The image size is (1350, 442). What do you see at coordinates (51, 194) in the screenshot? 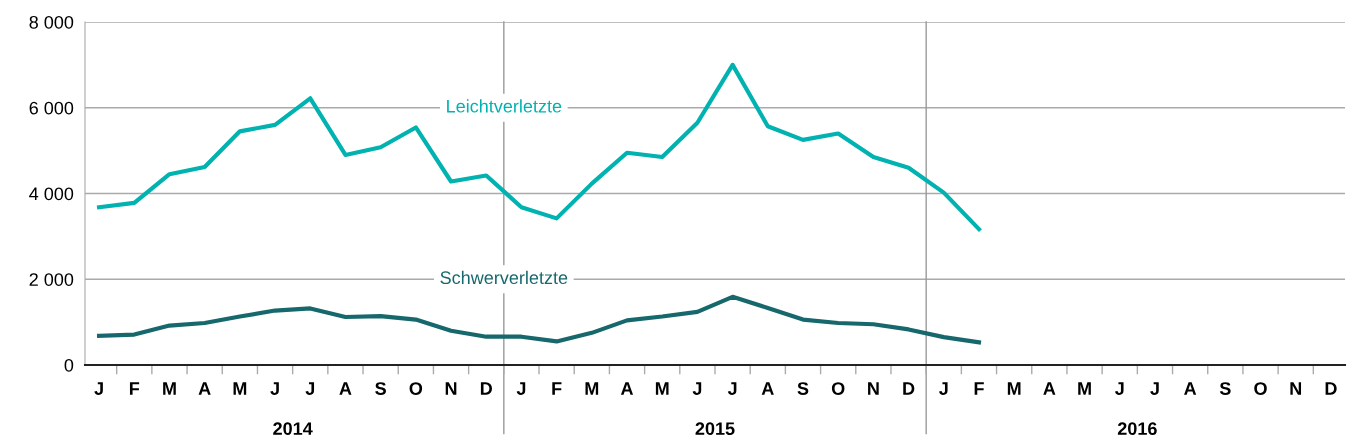
I see `y-tick-label: 4 000` at bounding box center [51, 194].